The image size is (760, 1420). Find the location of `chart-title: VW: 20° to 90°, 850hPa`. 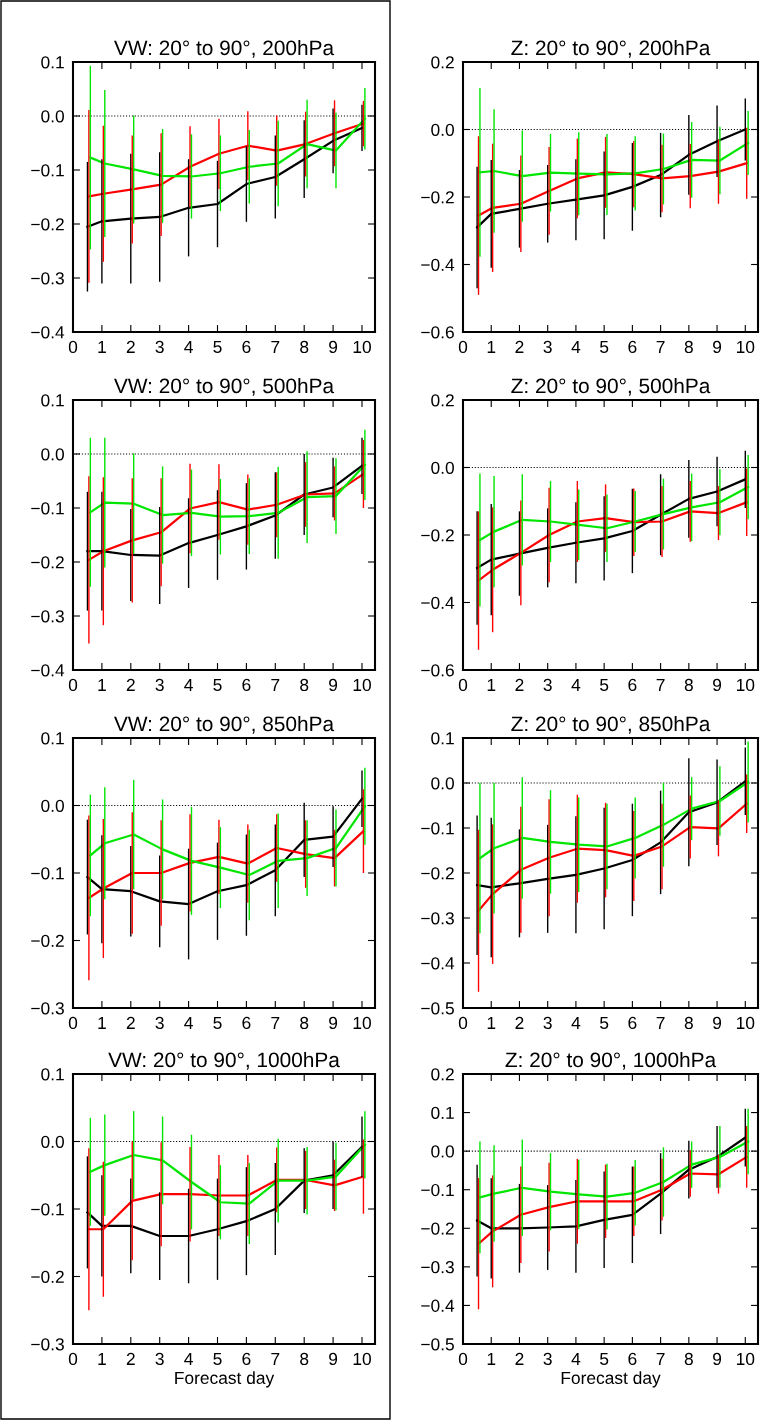

chart-title: VW: 20° to 90°, 850hPa is located at coordinates (224, 724).